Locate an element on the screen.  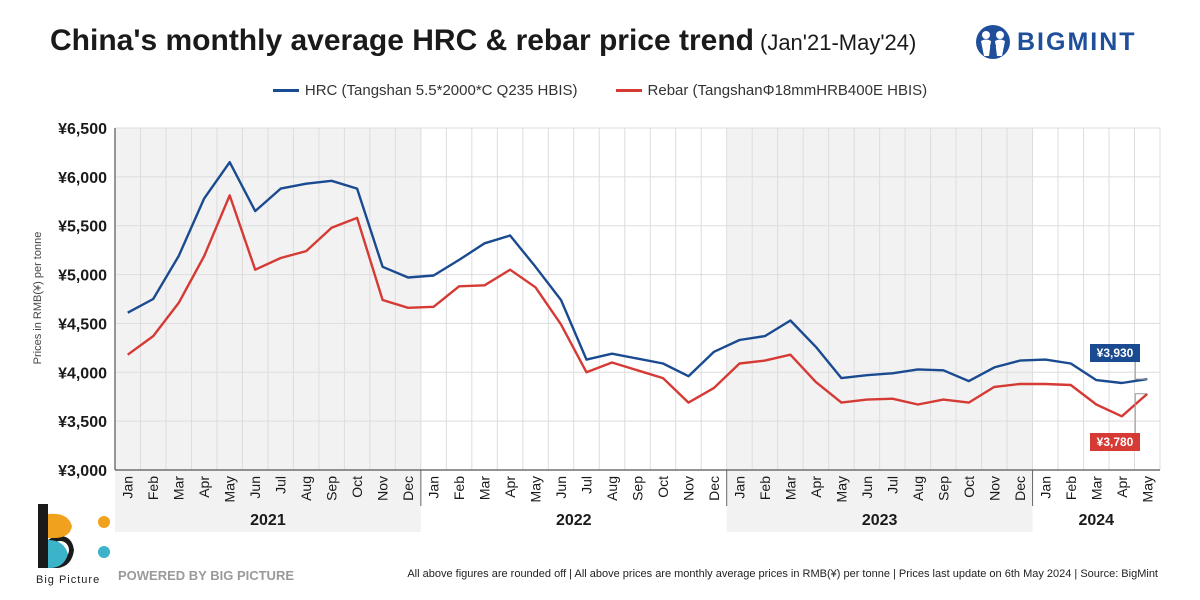
y-tick-label: ¥5,000 is located at coordinates (82, 276).